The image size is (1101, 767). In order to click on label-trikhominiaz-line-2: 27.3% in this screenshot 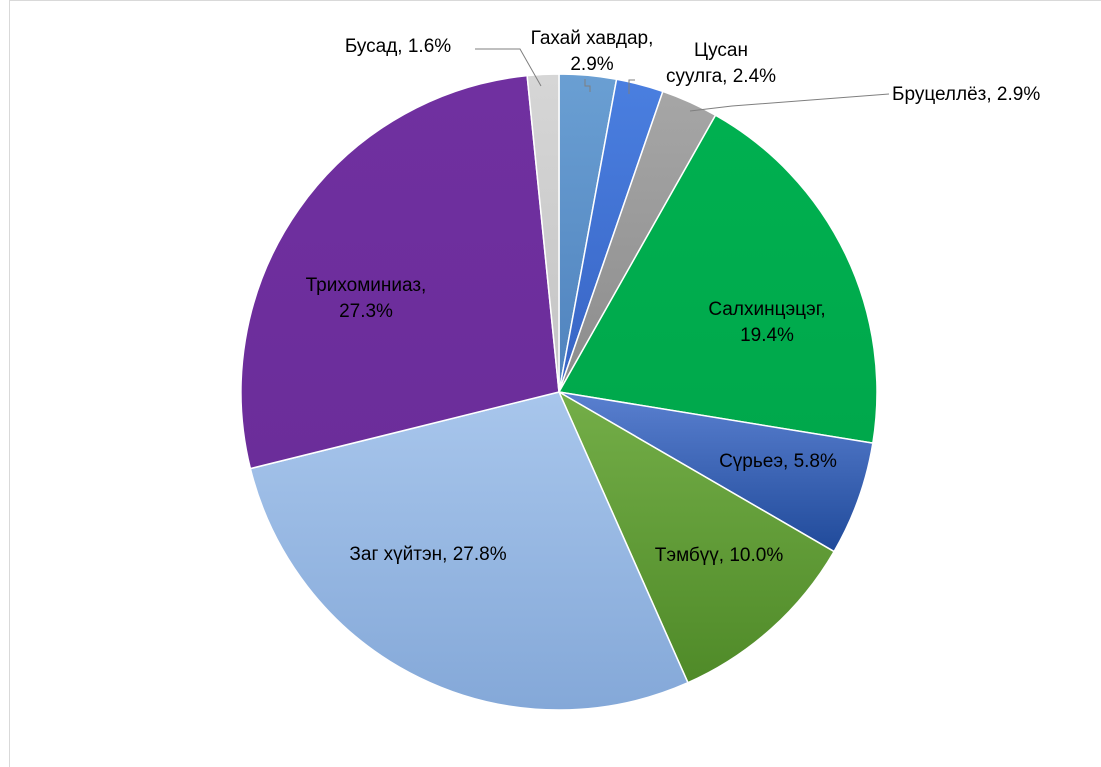, I will do `click(366, 311)`.